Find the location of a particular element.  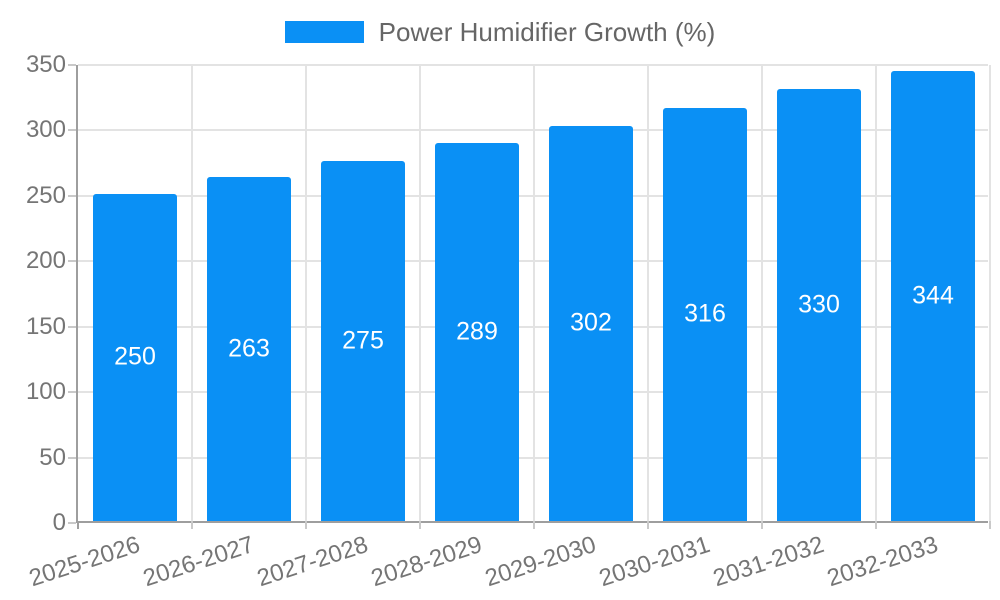

bar: 250 is located at coordinates (135, 357).